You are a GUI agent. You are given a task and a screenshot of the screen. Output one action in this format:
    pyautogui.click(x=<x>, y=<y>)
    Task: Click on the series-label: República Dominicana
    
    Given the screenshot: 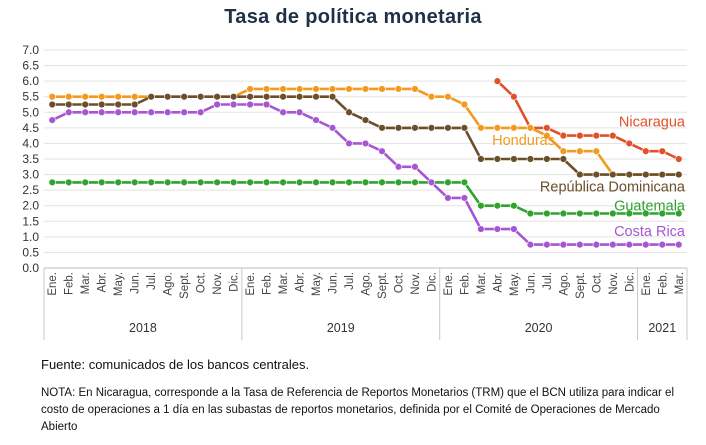 What is the action you would take?
    pyautogui.click(x=613, y=188)
    